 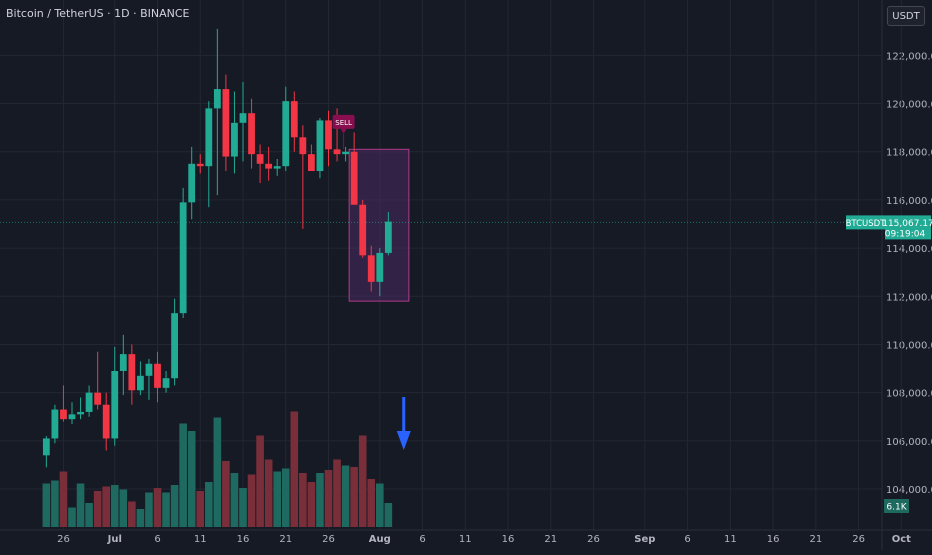 What do you see at coordinates (98, 13) in the screenshot?
I see `chart-title: Bitcoin / TetherUS · 1D · BINANCE` at bounding box center [98, 13].